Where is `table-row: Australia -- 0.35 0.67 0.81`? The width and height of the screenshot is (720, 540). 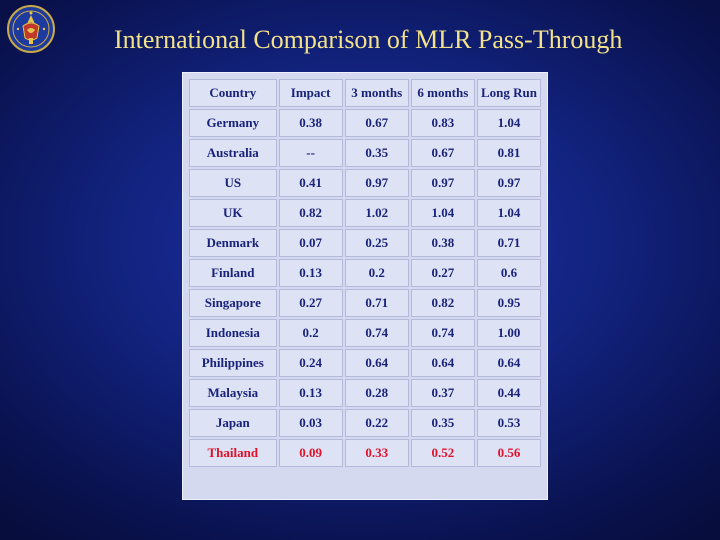 table-row: Australia -- 0.35 0.67 0.81 is located at coordinates (365, 153).